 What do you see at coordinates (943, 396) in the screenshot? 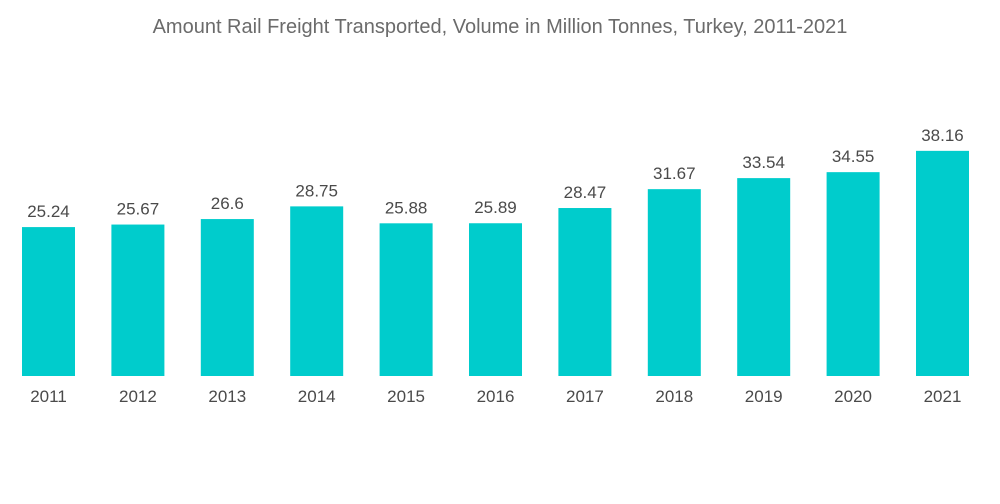
I see `x-tick-label-2021: 2021` at bounding box center [943, 396].